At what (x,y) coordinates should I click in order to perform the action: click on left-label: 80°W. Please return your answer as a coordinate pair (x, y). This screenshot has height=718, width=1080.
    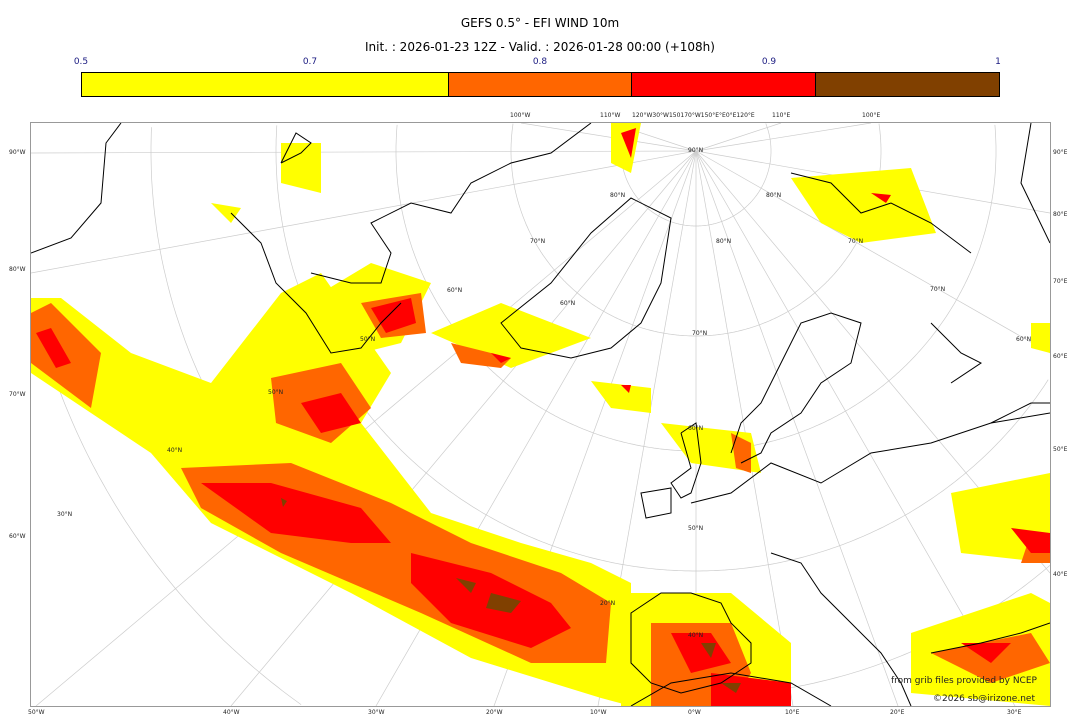
    Looking at the image, I should click on (17, 269).